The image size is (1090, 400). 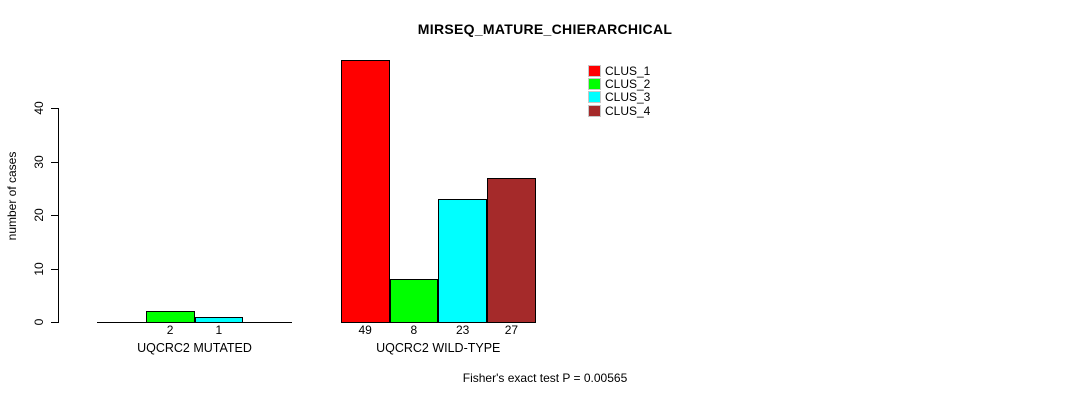 What do you see at coordinates (12, 196) in the screenshot?
I see `y-axis-title: number of cases` at bounding box center [12, 196].